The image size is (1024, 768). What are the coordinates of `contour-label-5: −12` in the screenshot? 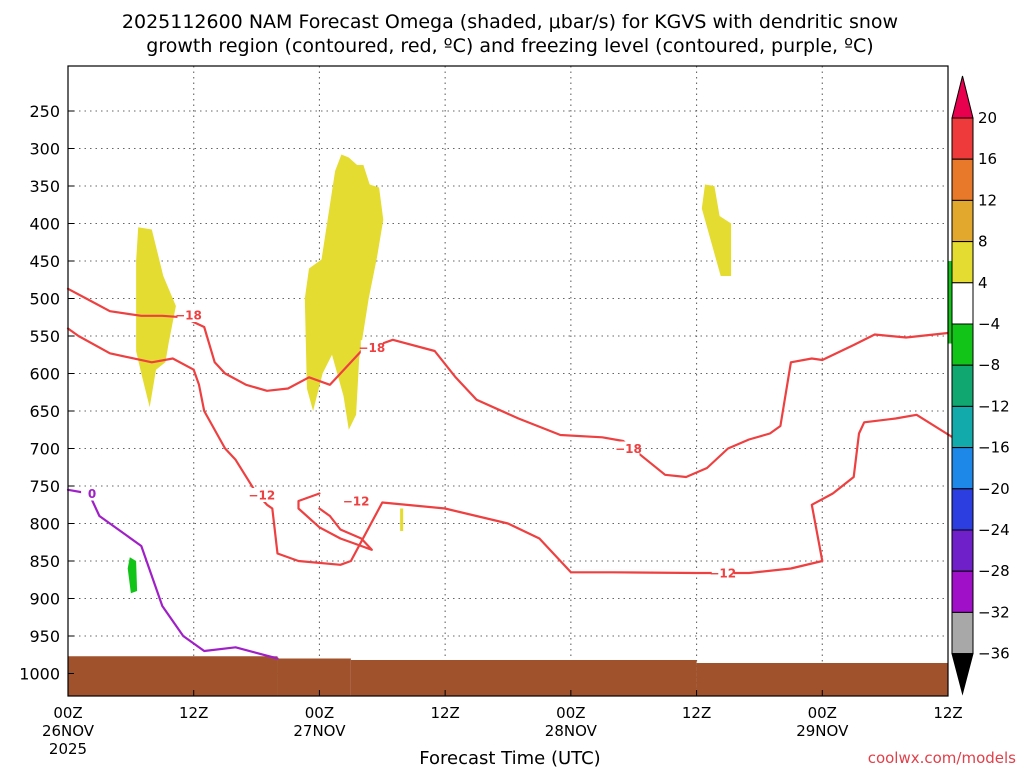 It's located at (722, 574).